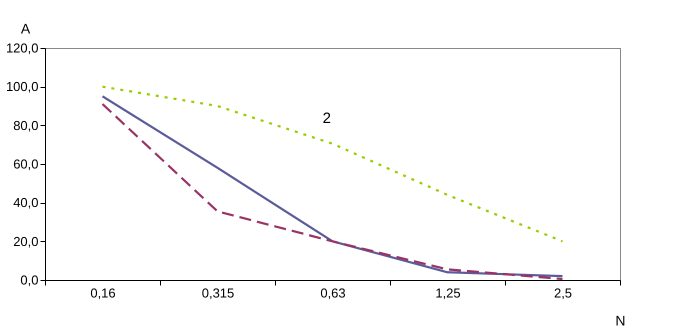  Describe the element at coordinates (563, 293) in the screenshot. I see `x-tick-label: 2,5` at that location.